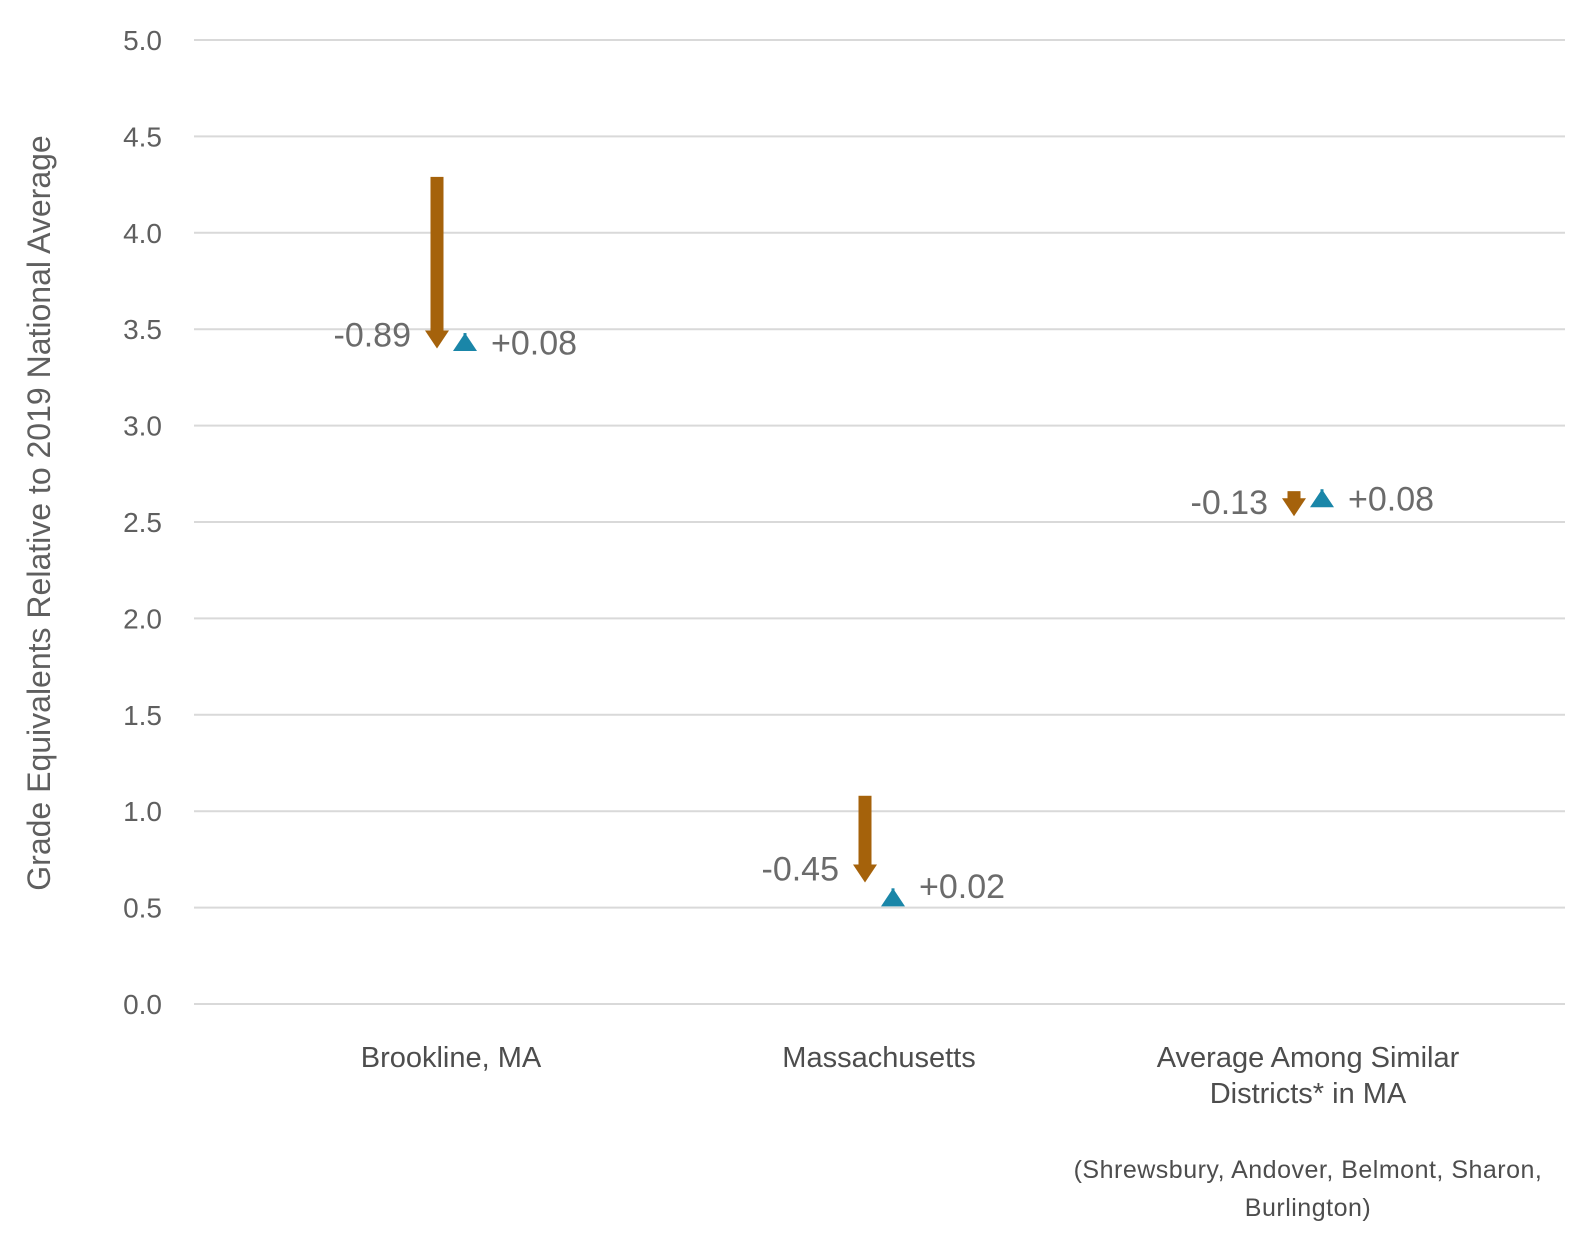 The width and height of the screenshot is (1583, 1234). I want to click on y-tick-labels: 0.0 0.5 1.0 1.5 2.0 2.5 3.0 3.5 4.0 4.5 5.0, so click(142, 522).